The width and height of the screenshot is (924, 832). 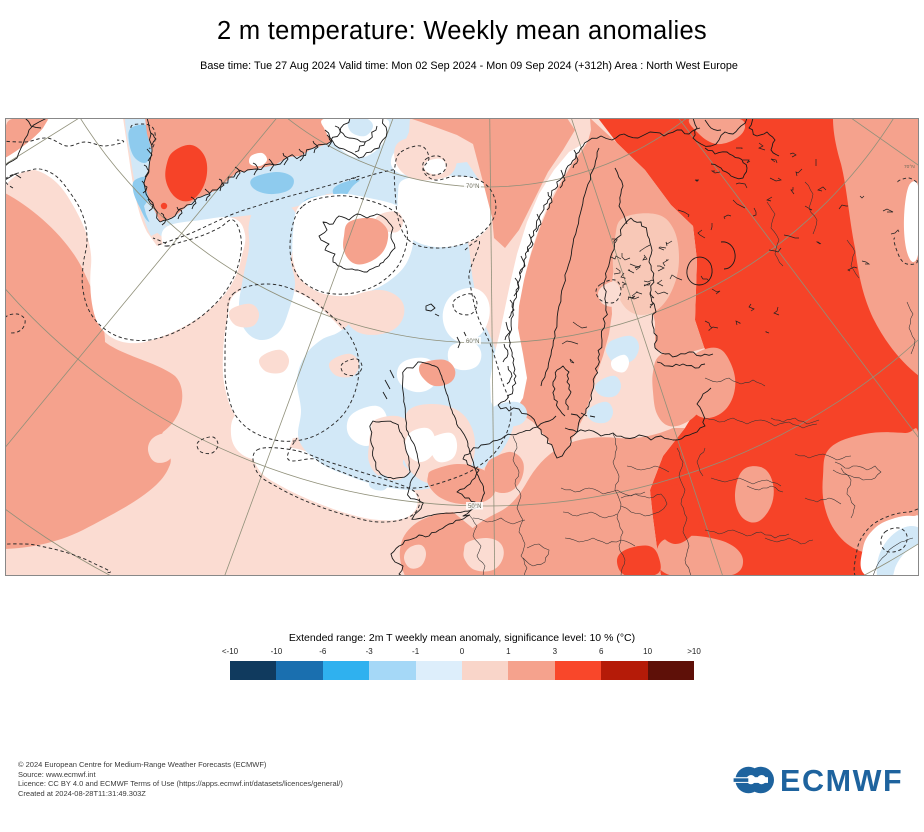 What do you see at coordinates (474, 507) in the screenshot?
I see `svg-text: 50°N` at bounding box center [474, 507].